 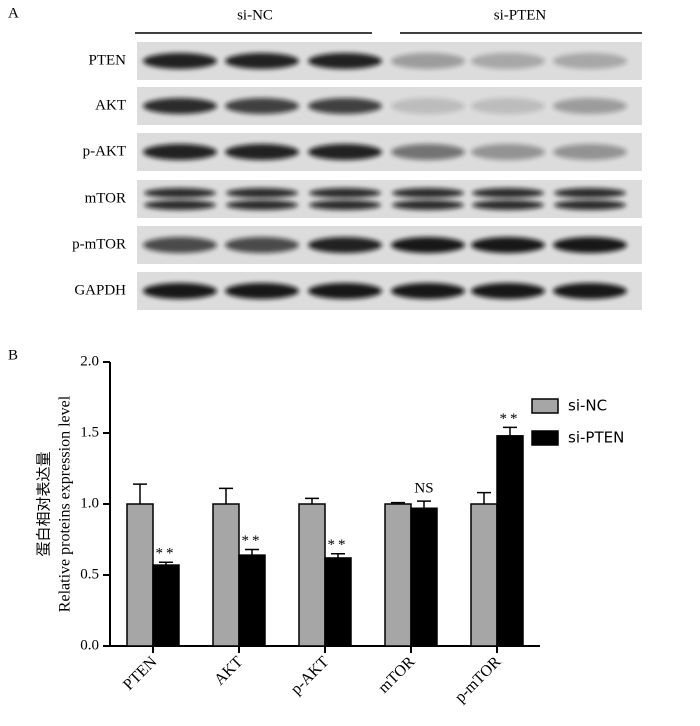 What do you see at coordinates (104, 151) in the screenshot?
I see `row-label: p-AKT` at bounding box center [104, 151].